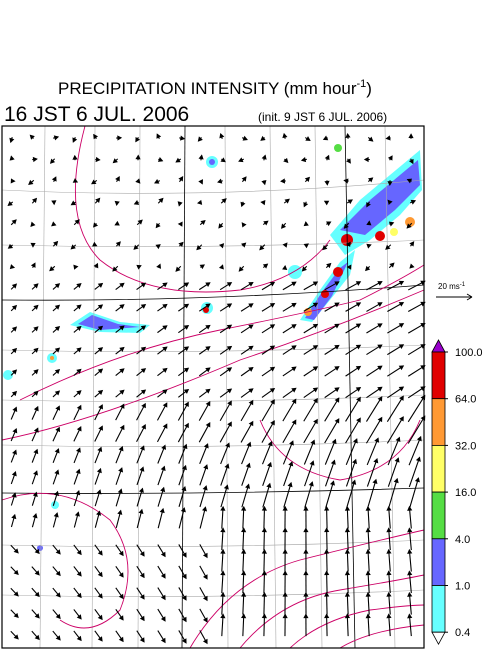 Image resolution: width=500 pixels, height=650 pixels. What do you see at coordinates (465, 446) in the screenshot?
I see `colorbar-label: 32.0` at bounding box center [465, 446].